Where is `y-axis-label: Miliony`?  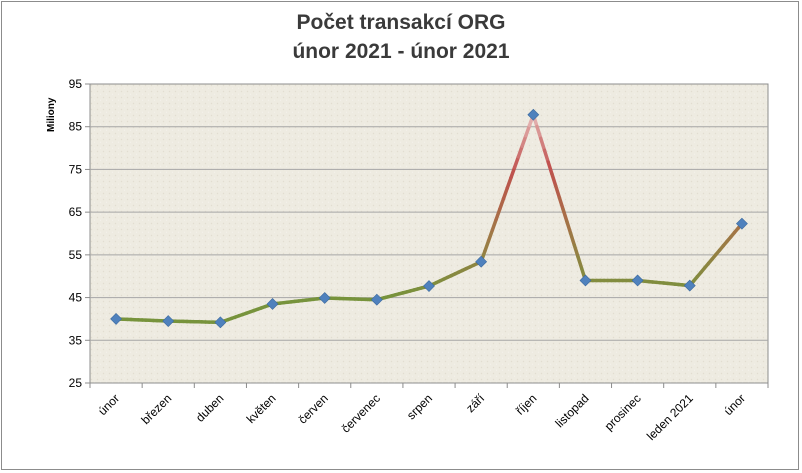 y-axis-label: Miliony is located at coordinates (51, 114).